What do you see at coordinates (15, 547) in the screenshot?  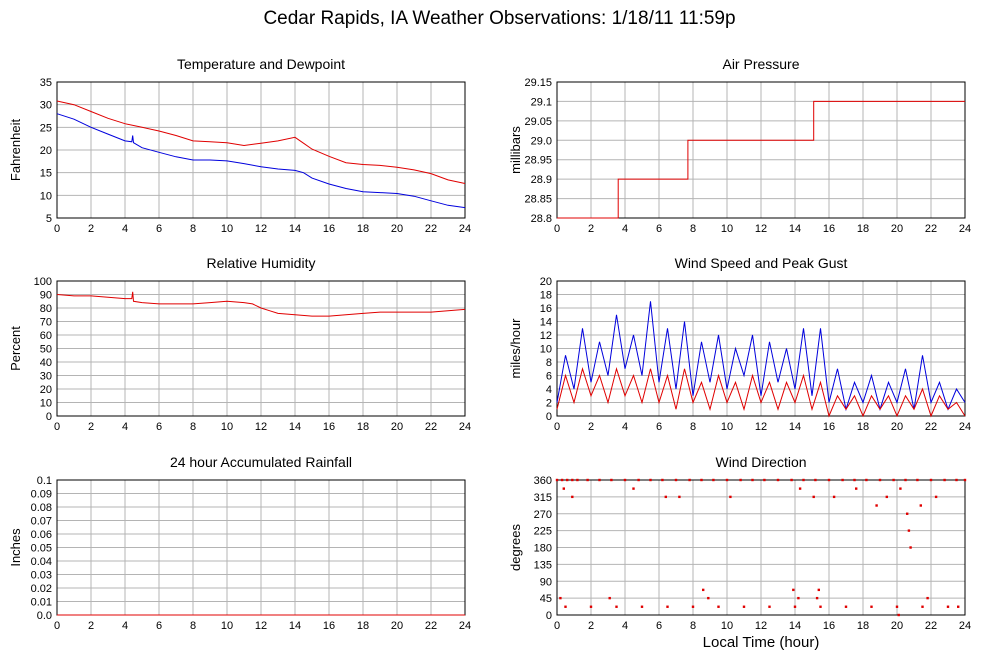 I see `y-axis-label: Inches` at bounding box center [15, 547].